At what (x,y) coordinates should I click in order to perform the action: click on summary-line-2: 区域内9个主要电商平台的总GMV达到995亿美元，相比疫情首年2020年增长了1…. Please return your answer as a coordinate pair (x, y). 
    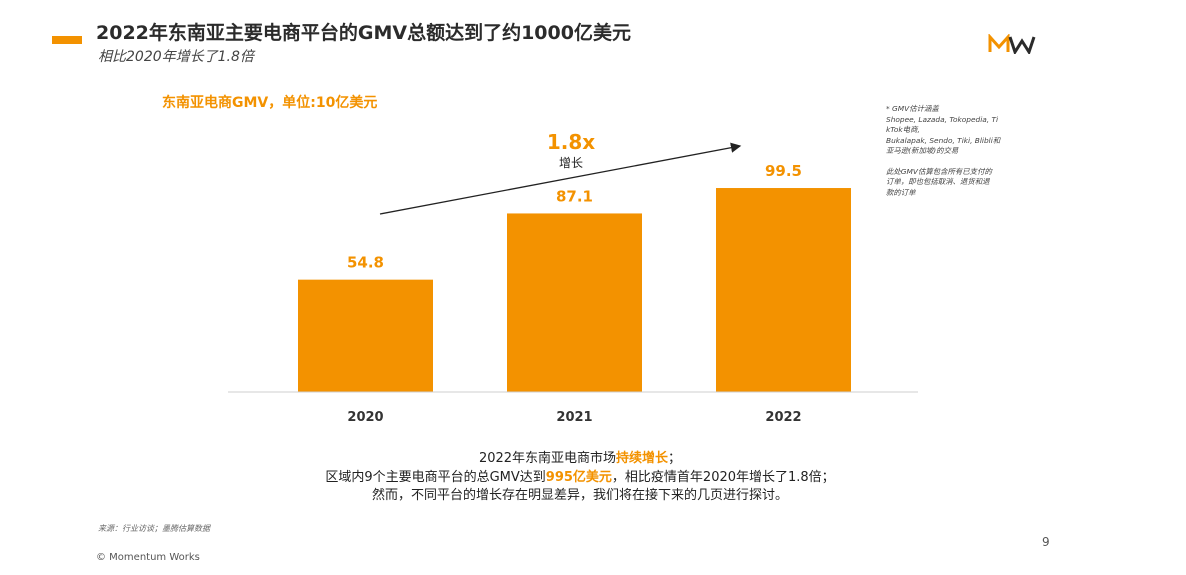
    Looking at the image, I should click on (580, 477).